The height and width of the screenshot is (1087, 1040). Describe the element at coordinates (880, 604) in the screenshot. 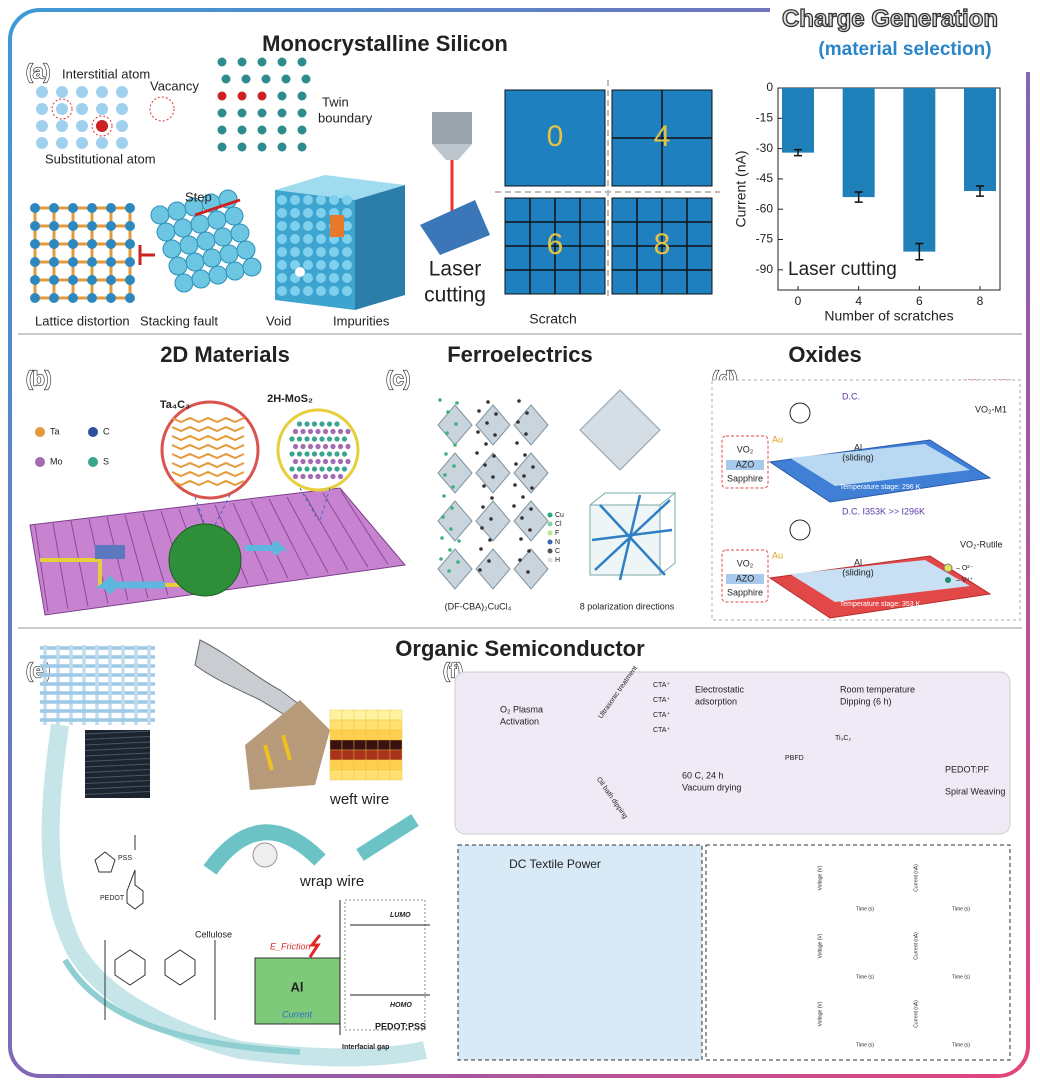

I see `label: Temperature stage: 353 K` at that location.